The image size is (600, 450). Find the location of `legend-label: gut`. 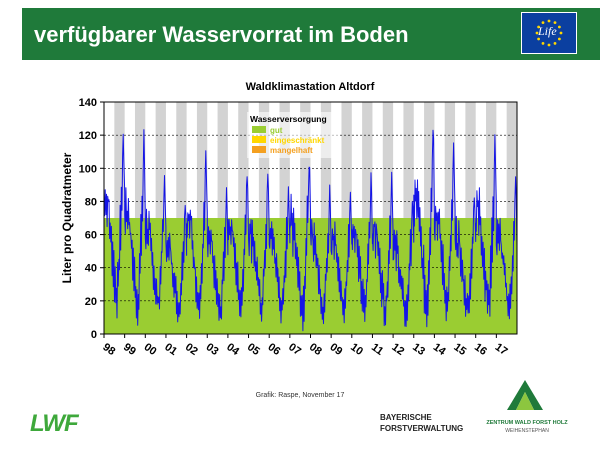

legend-label: gut is located at coordinates (276, 130).